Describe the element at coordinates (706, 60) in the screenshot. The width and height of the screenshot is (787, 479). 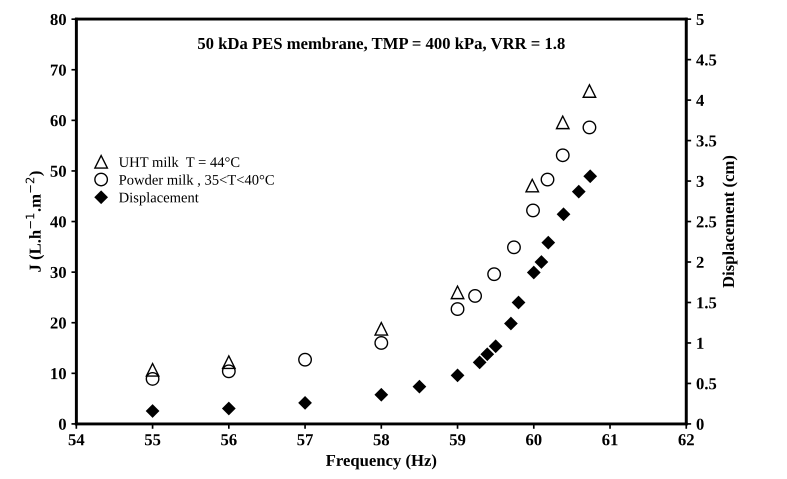
I see `y2-tick-label: 4.5` at that location.